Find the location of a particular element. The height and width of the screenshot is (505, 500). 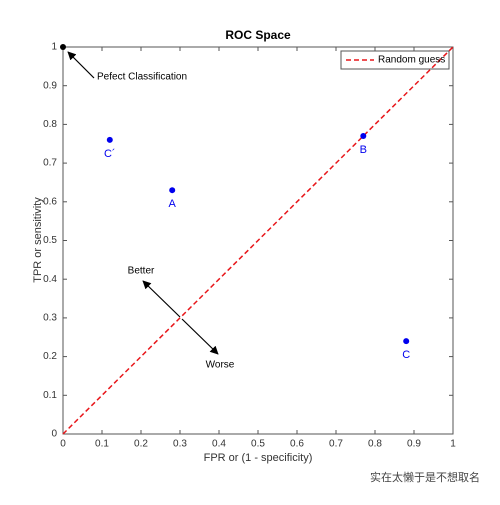

x-tick-label: 0.6 is located at coordinates (297, 444).